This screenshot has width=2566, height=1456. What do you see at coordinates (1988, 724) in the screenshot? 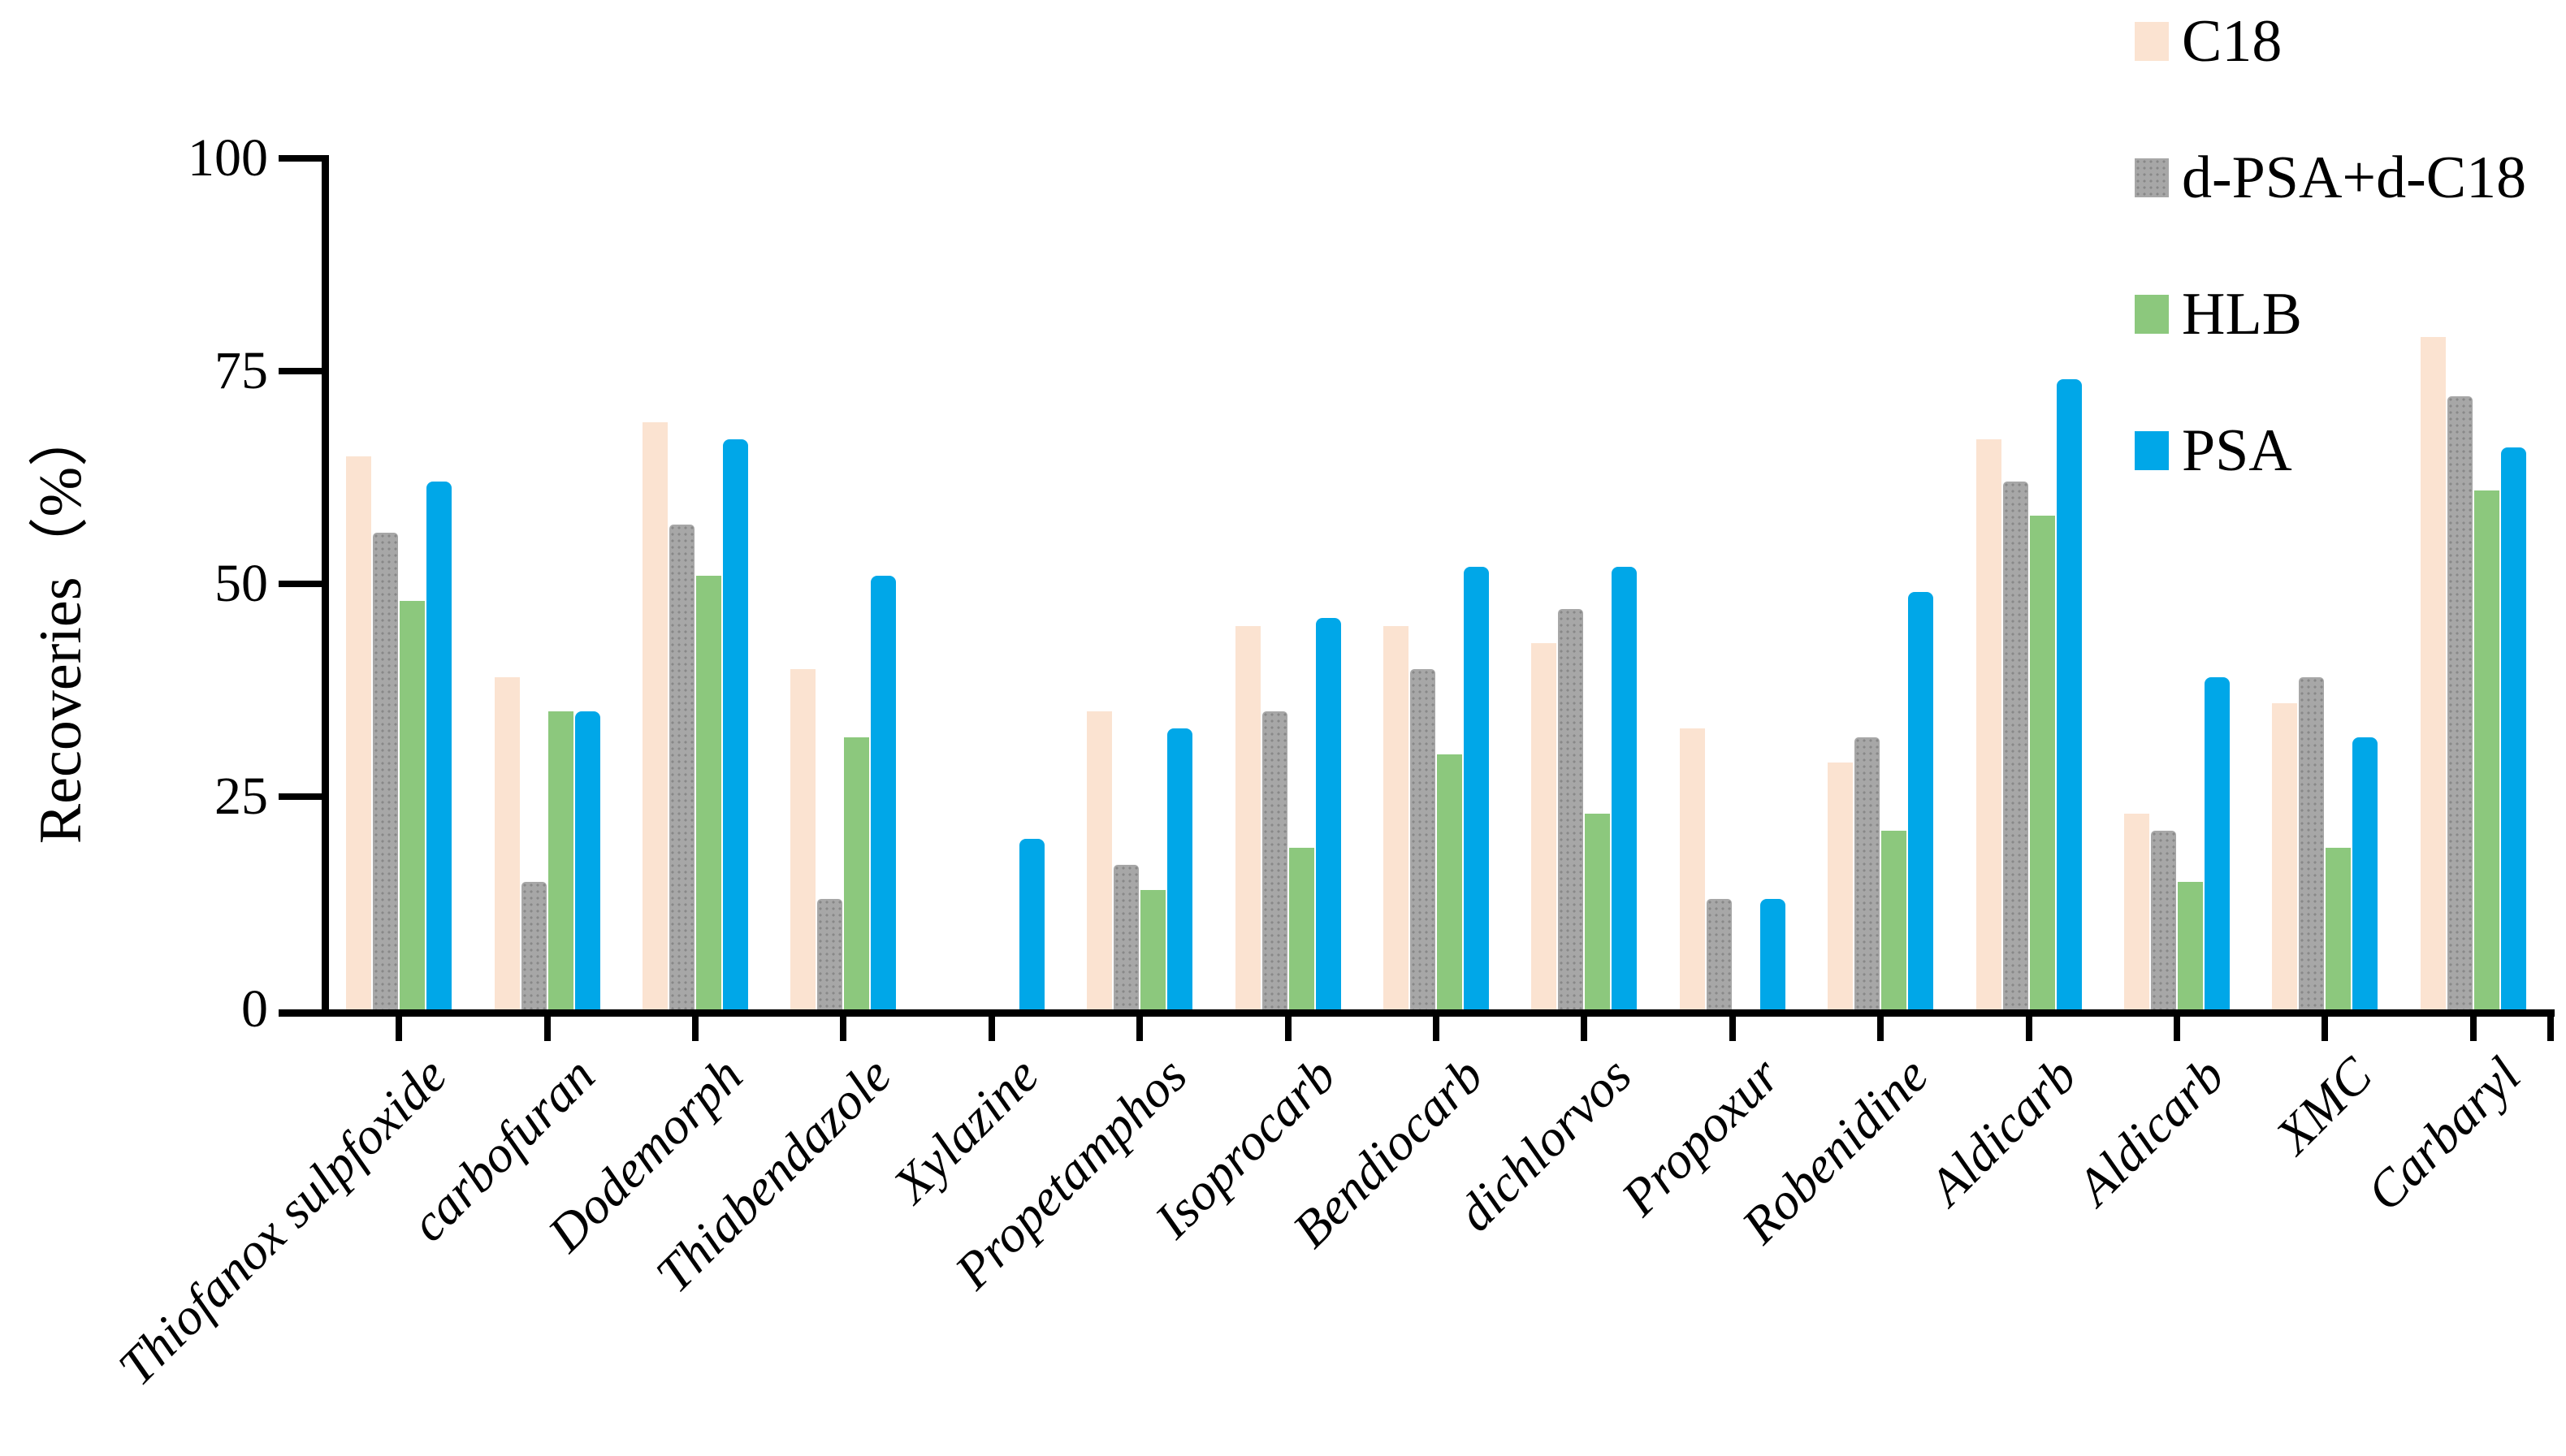
I see `bar-c18-cat11` at bounding box center [1988, 724].